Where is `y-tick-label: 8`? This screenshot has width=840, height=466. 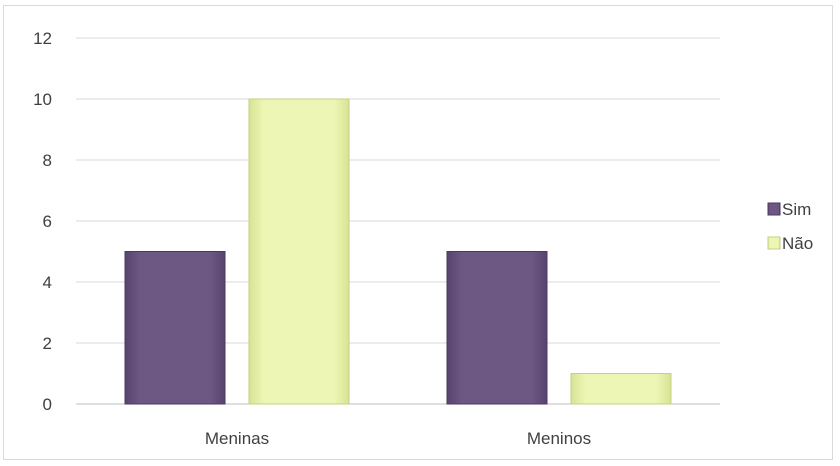
y-tick-label: 8 is located at coordinates (47, 160).